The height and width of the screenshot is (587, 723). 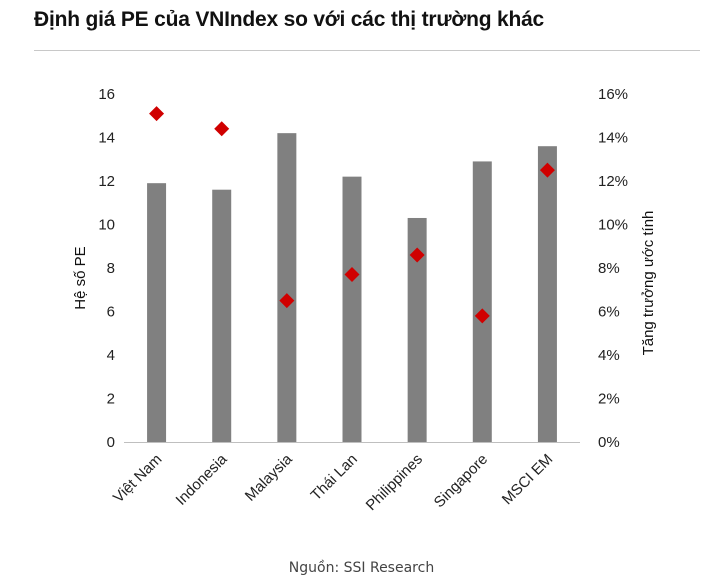 What do you see at coordinates (613, 94) in the screenshot?
I see `right-tick-label: 16%` at bounding box center [613, 94].